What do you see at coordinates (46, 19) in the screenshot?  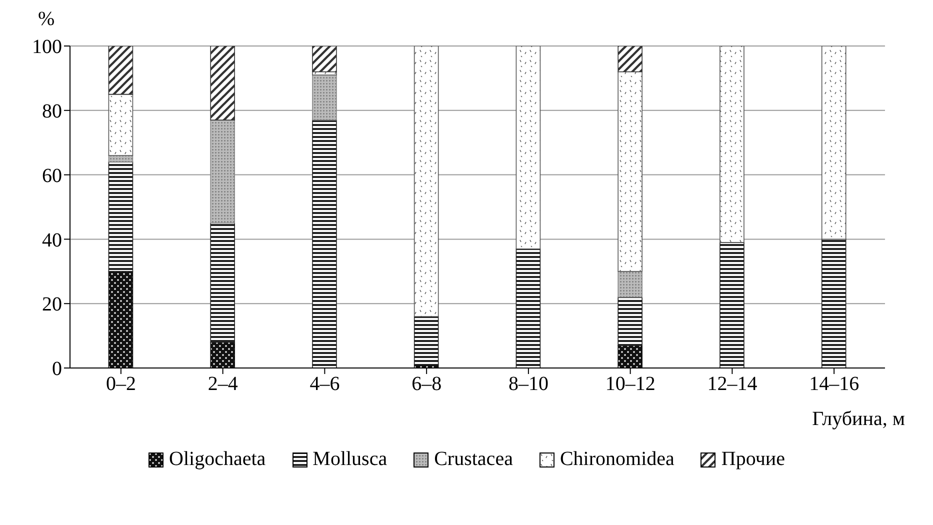 I see `y-axis-title: %` at bounding box center [46, 19].